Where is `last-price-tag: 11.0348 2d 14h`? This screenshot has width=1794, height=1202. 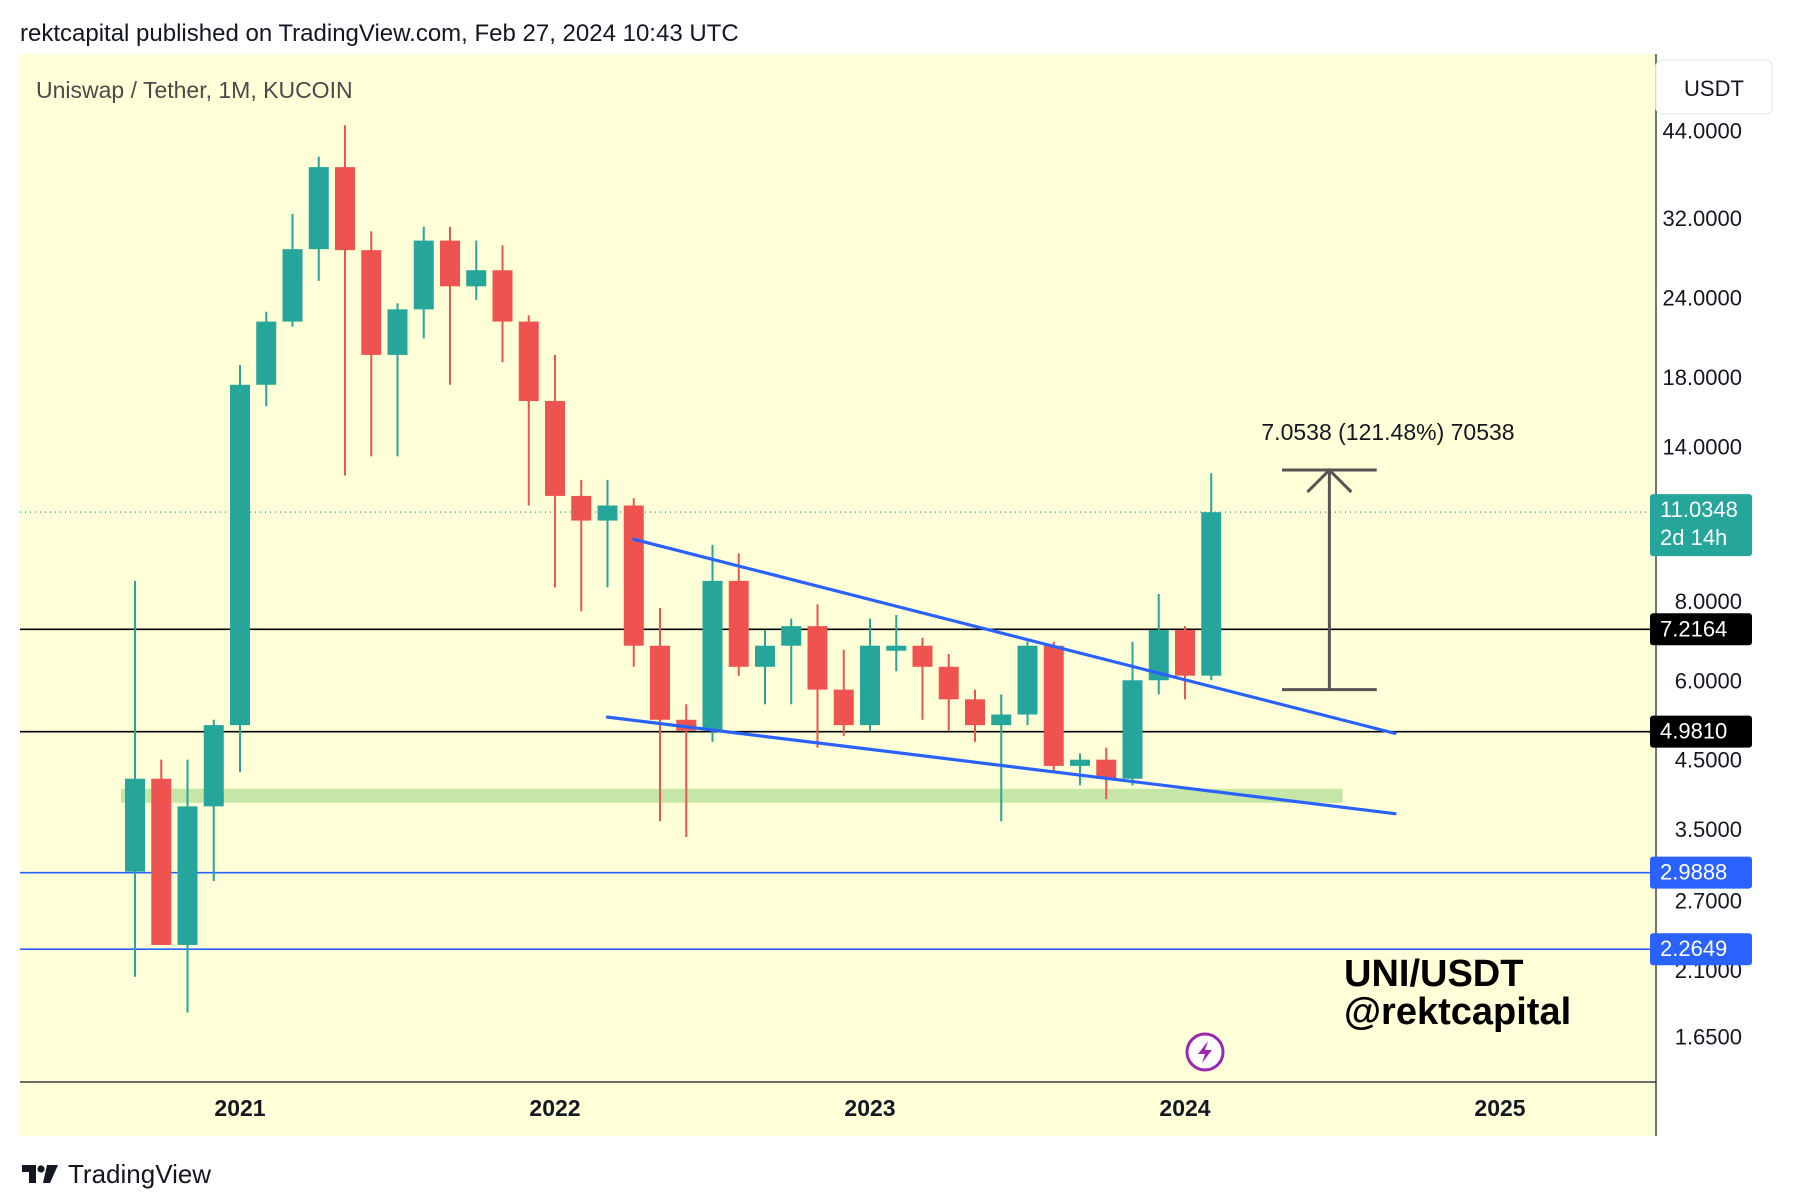
last-price-tag: 11.0348 2d 14h is located at coordinates (1701, 525).